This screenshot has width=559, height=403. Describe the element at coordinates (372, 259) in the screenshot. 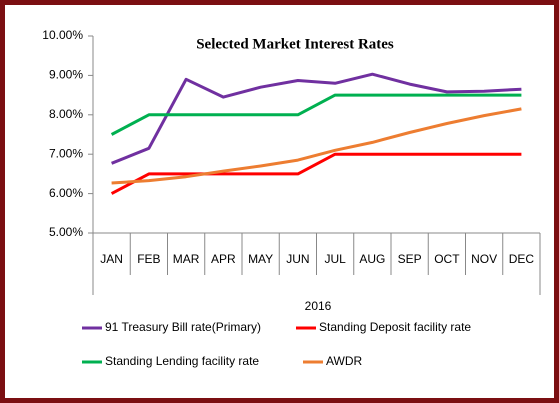

I see `x-tick-label: AUG` at that location.